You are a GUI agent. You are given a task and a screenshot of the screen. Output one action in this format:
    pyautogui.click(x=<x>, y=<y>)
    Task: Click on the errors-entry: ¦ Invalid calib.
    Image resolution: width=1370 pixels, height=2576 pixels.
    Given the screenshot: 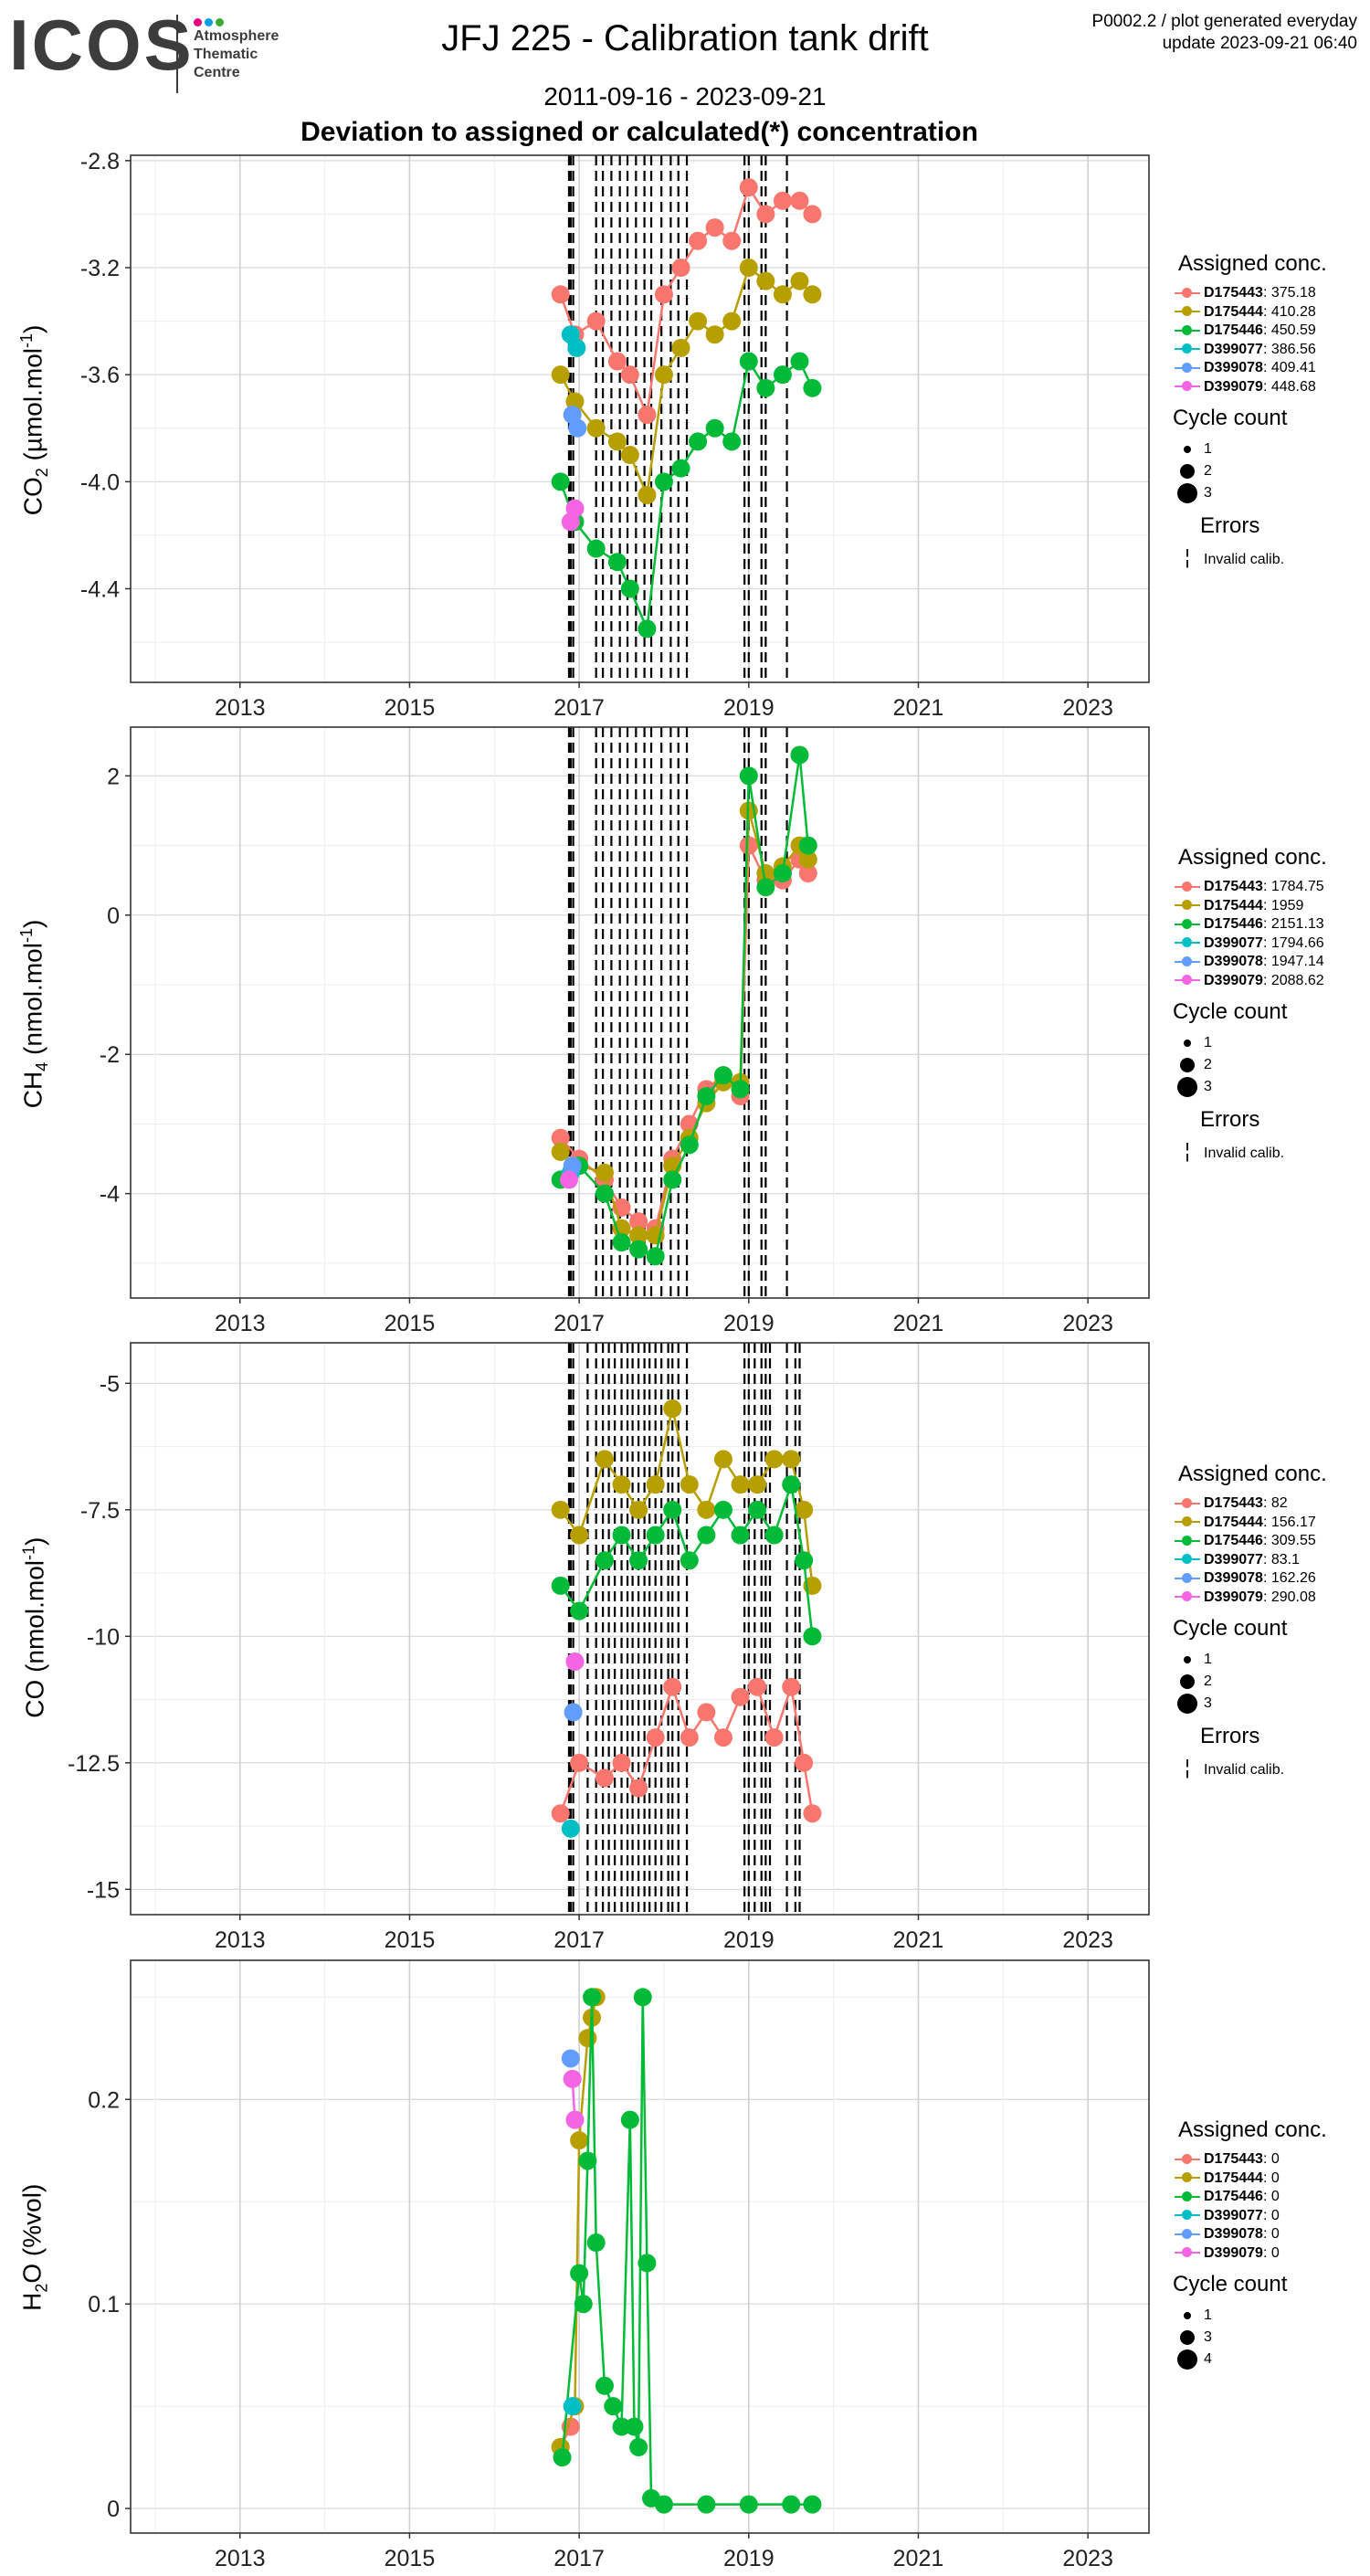 What is the action you would take?
    pyautogui.click(x=1249, y=557)
    